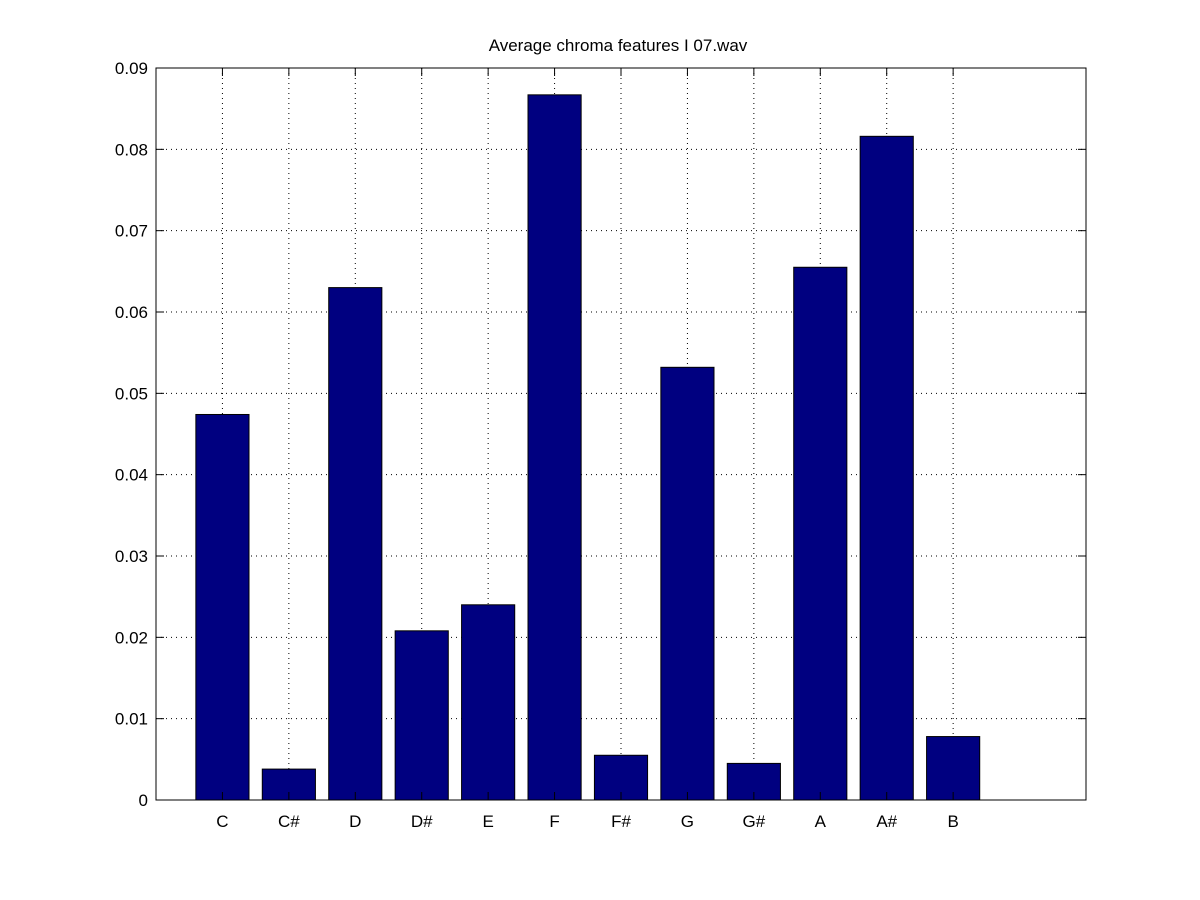 The height and width of the screenshot is (900, 1200). Describe the element at coordinates (131, 434) in the screenshot. I see `y-tick-labels: 0 0.01 0.02 0.03 0.04 0.05 0.06 0.07 0.08 0.09` at that location.